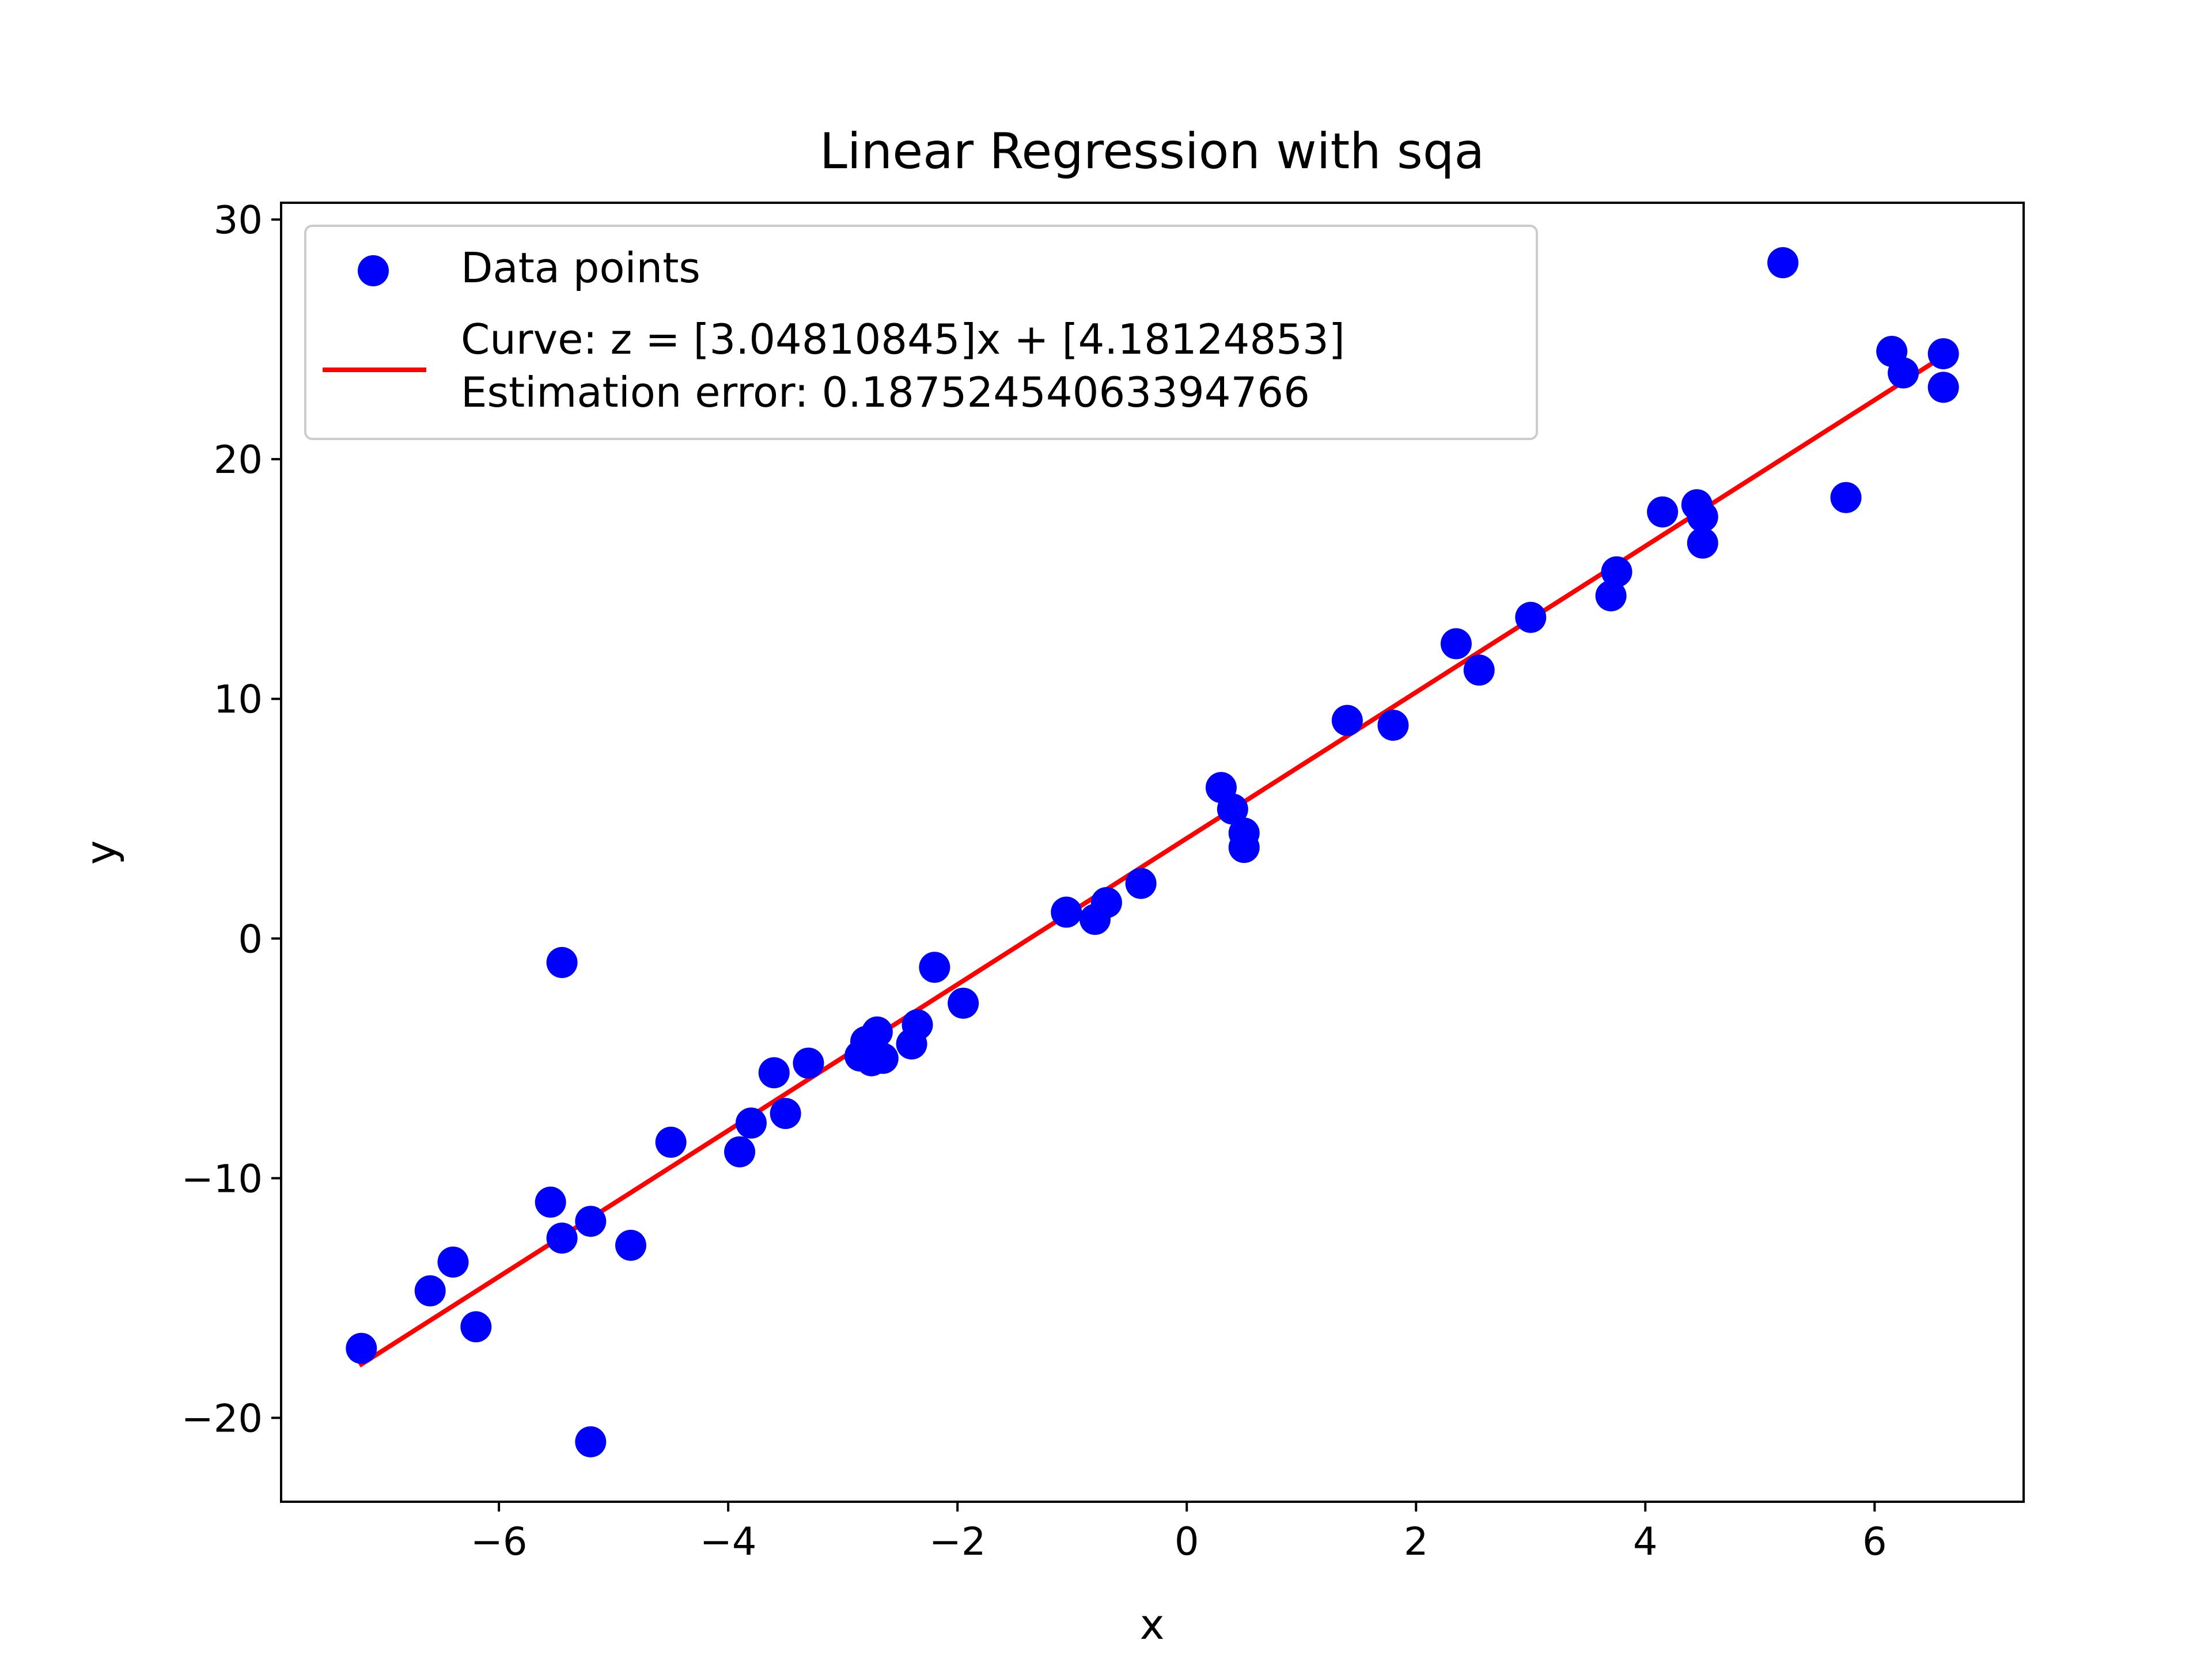 The width and height of the screenshot is (2212, 1659). Describe the element at coordinates (1152, 151) in the screenshot. I see `chart-title: Linear Regression with sqa` at that location.